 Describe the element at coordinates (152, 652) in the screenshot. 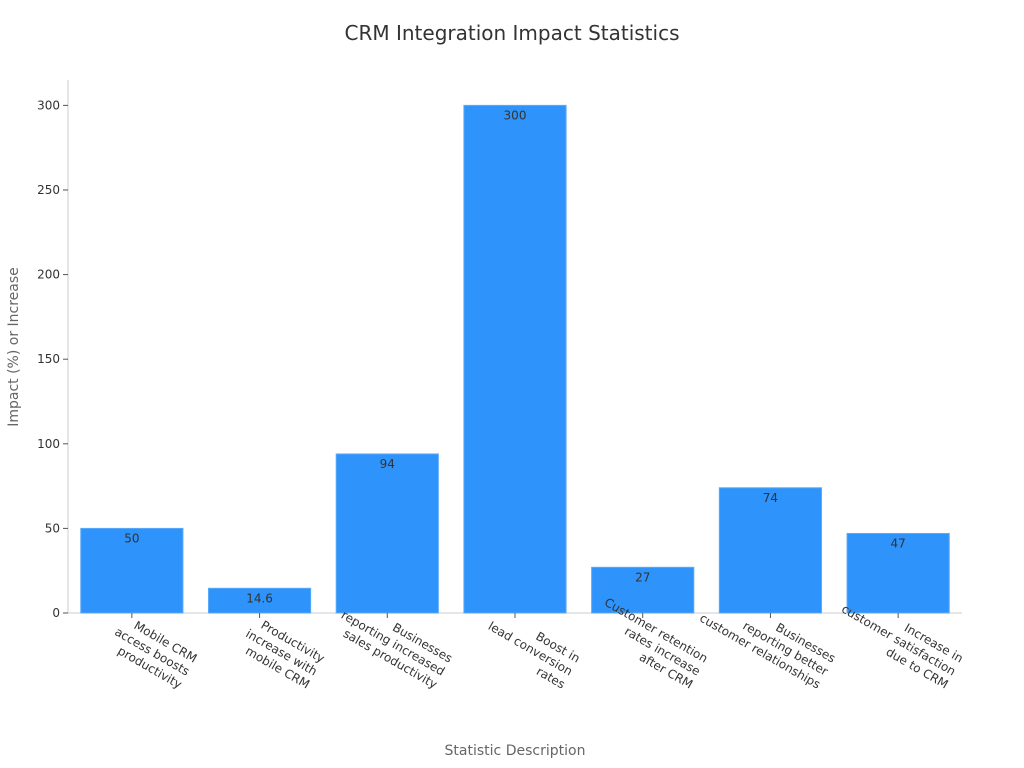

I see `x-tick-label: Mobile CRMaccess boostsproductivity` at that location.